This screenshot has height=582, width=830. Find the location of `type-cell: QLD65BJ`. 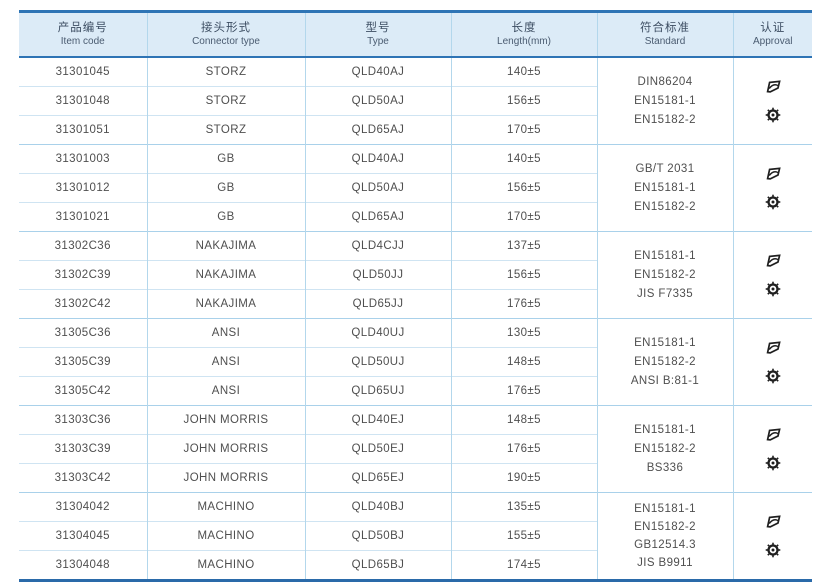

type-cell: QLD65BJ is located at coordinates (377, 565).